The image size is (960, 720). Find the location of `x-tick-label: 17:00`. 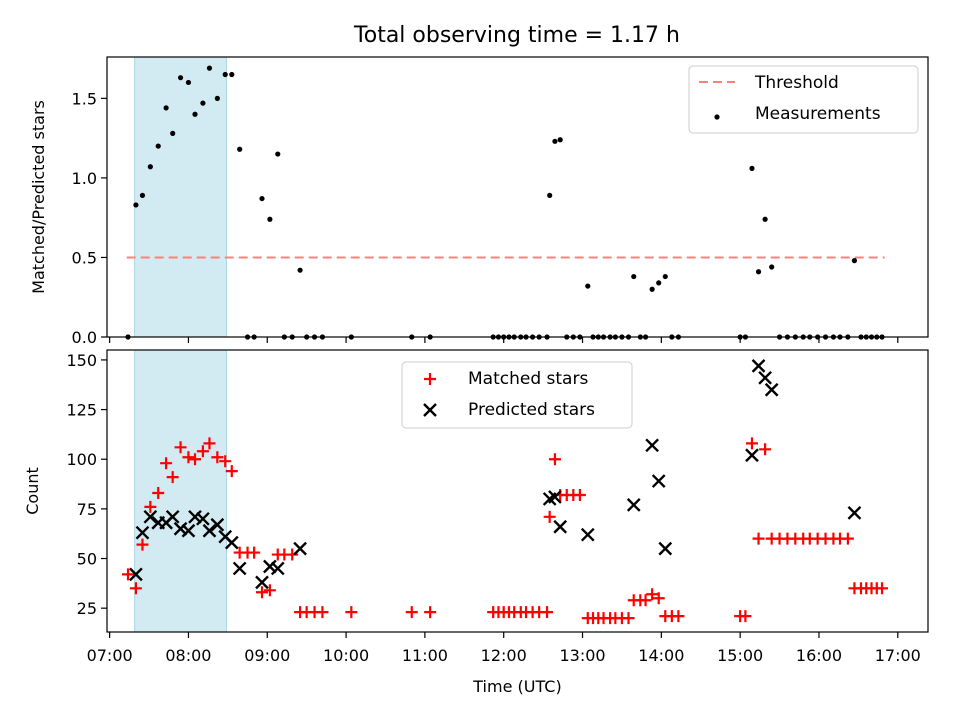

x-tick-label: 17:00 is located at coordinates (898, 655).